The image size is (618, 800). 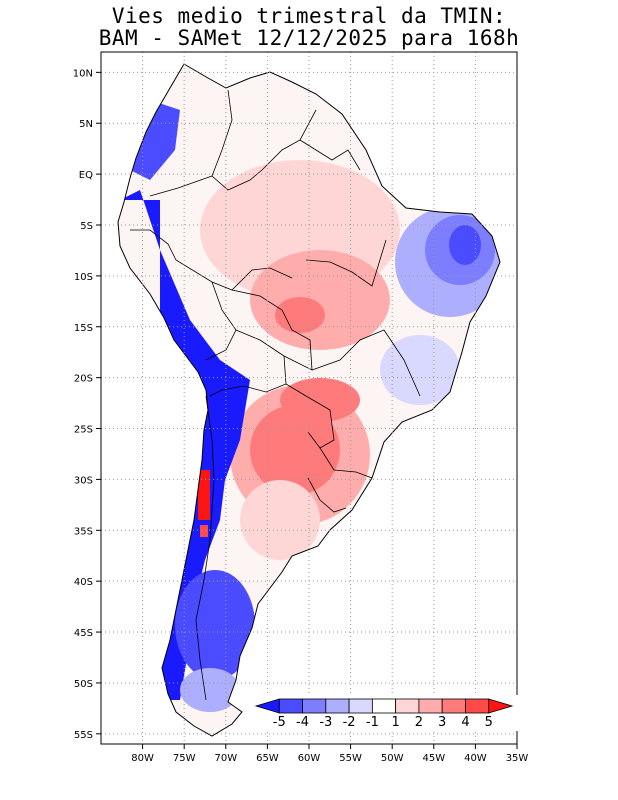 I want to click on bias-area-central, so click(x=320, y=300).